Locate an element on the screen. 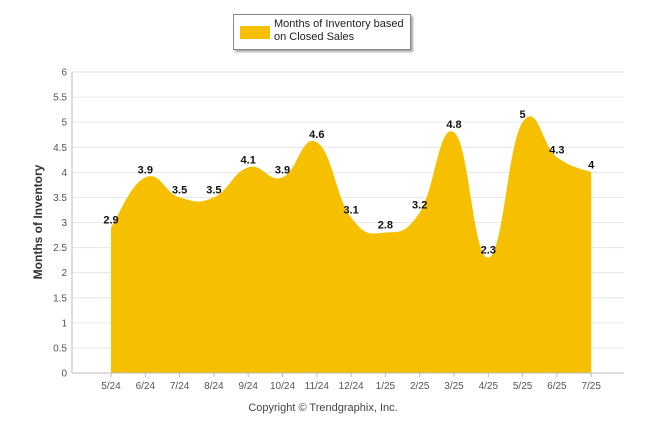 Image resolution: width=646 pixels, height=434 pixels. y-tick-label: 3 is located at coordinates (64, 223).